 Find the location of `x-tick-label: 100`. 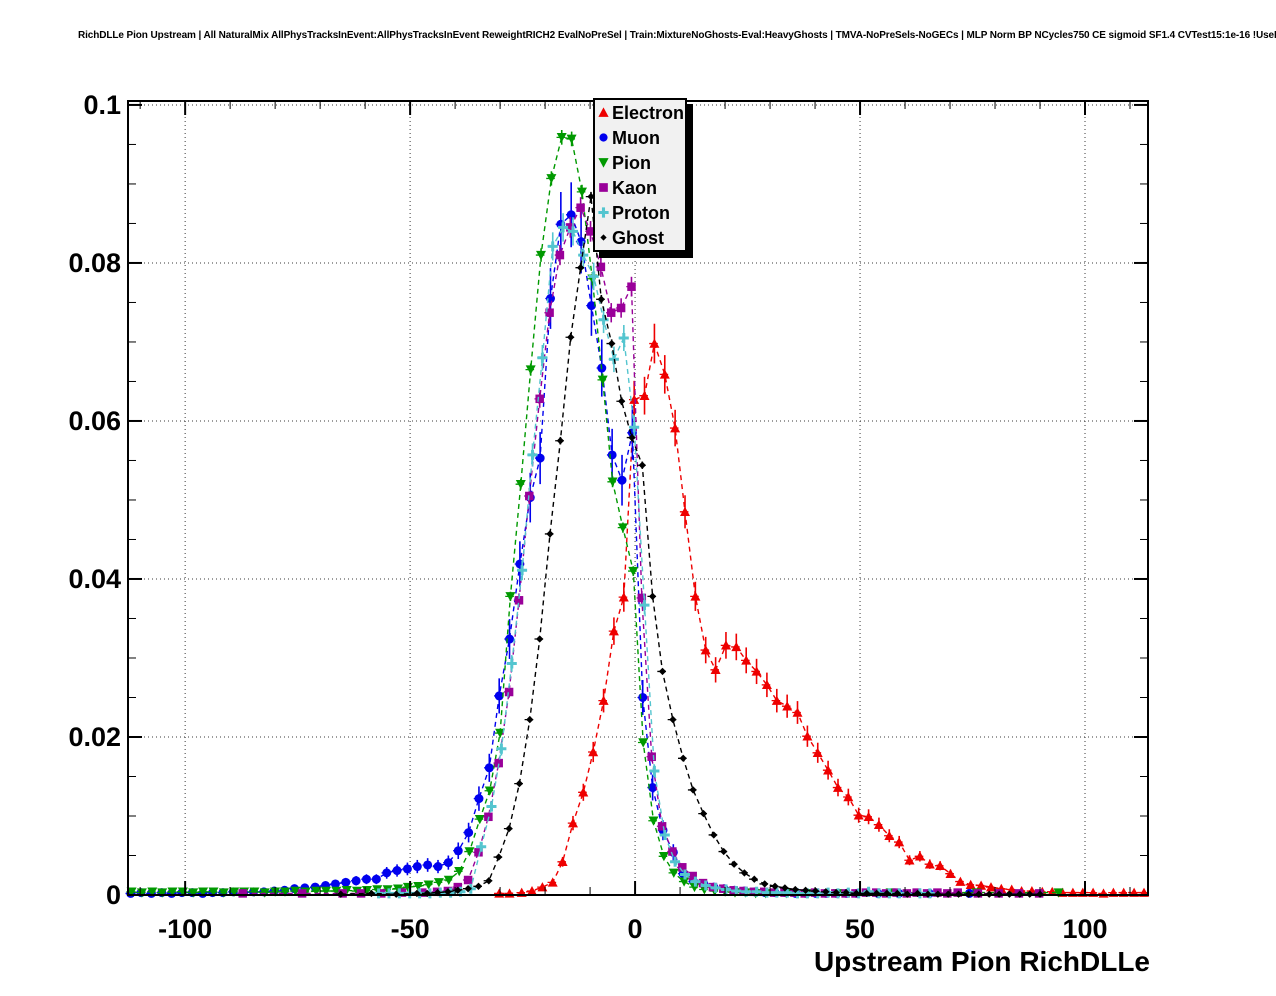

x-tick-label: 100 is located at coordinates (1084, 929).